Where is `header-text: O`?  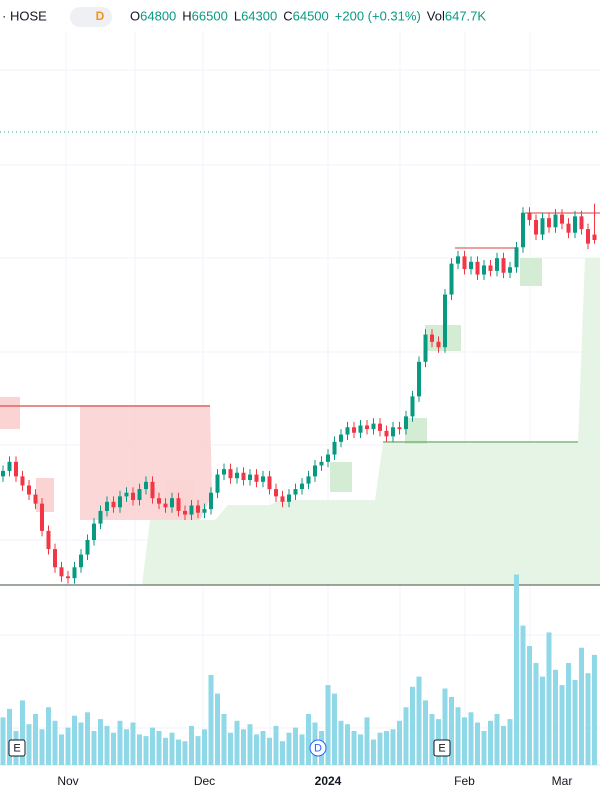 header-text: O is located at coordinates (135, 15).